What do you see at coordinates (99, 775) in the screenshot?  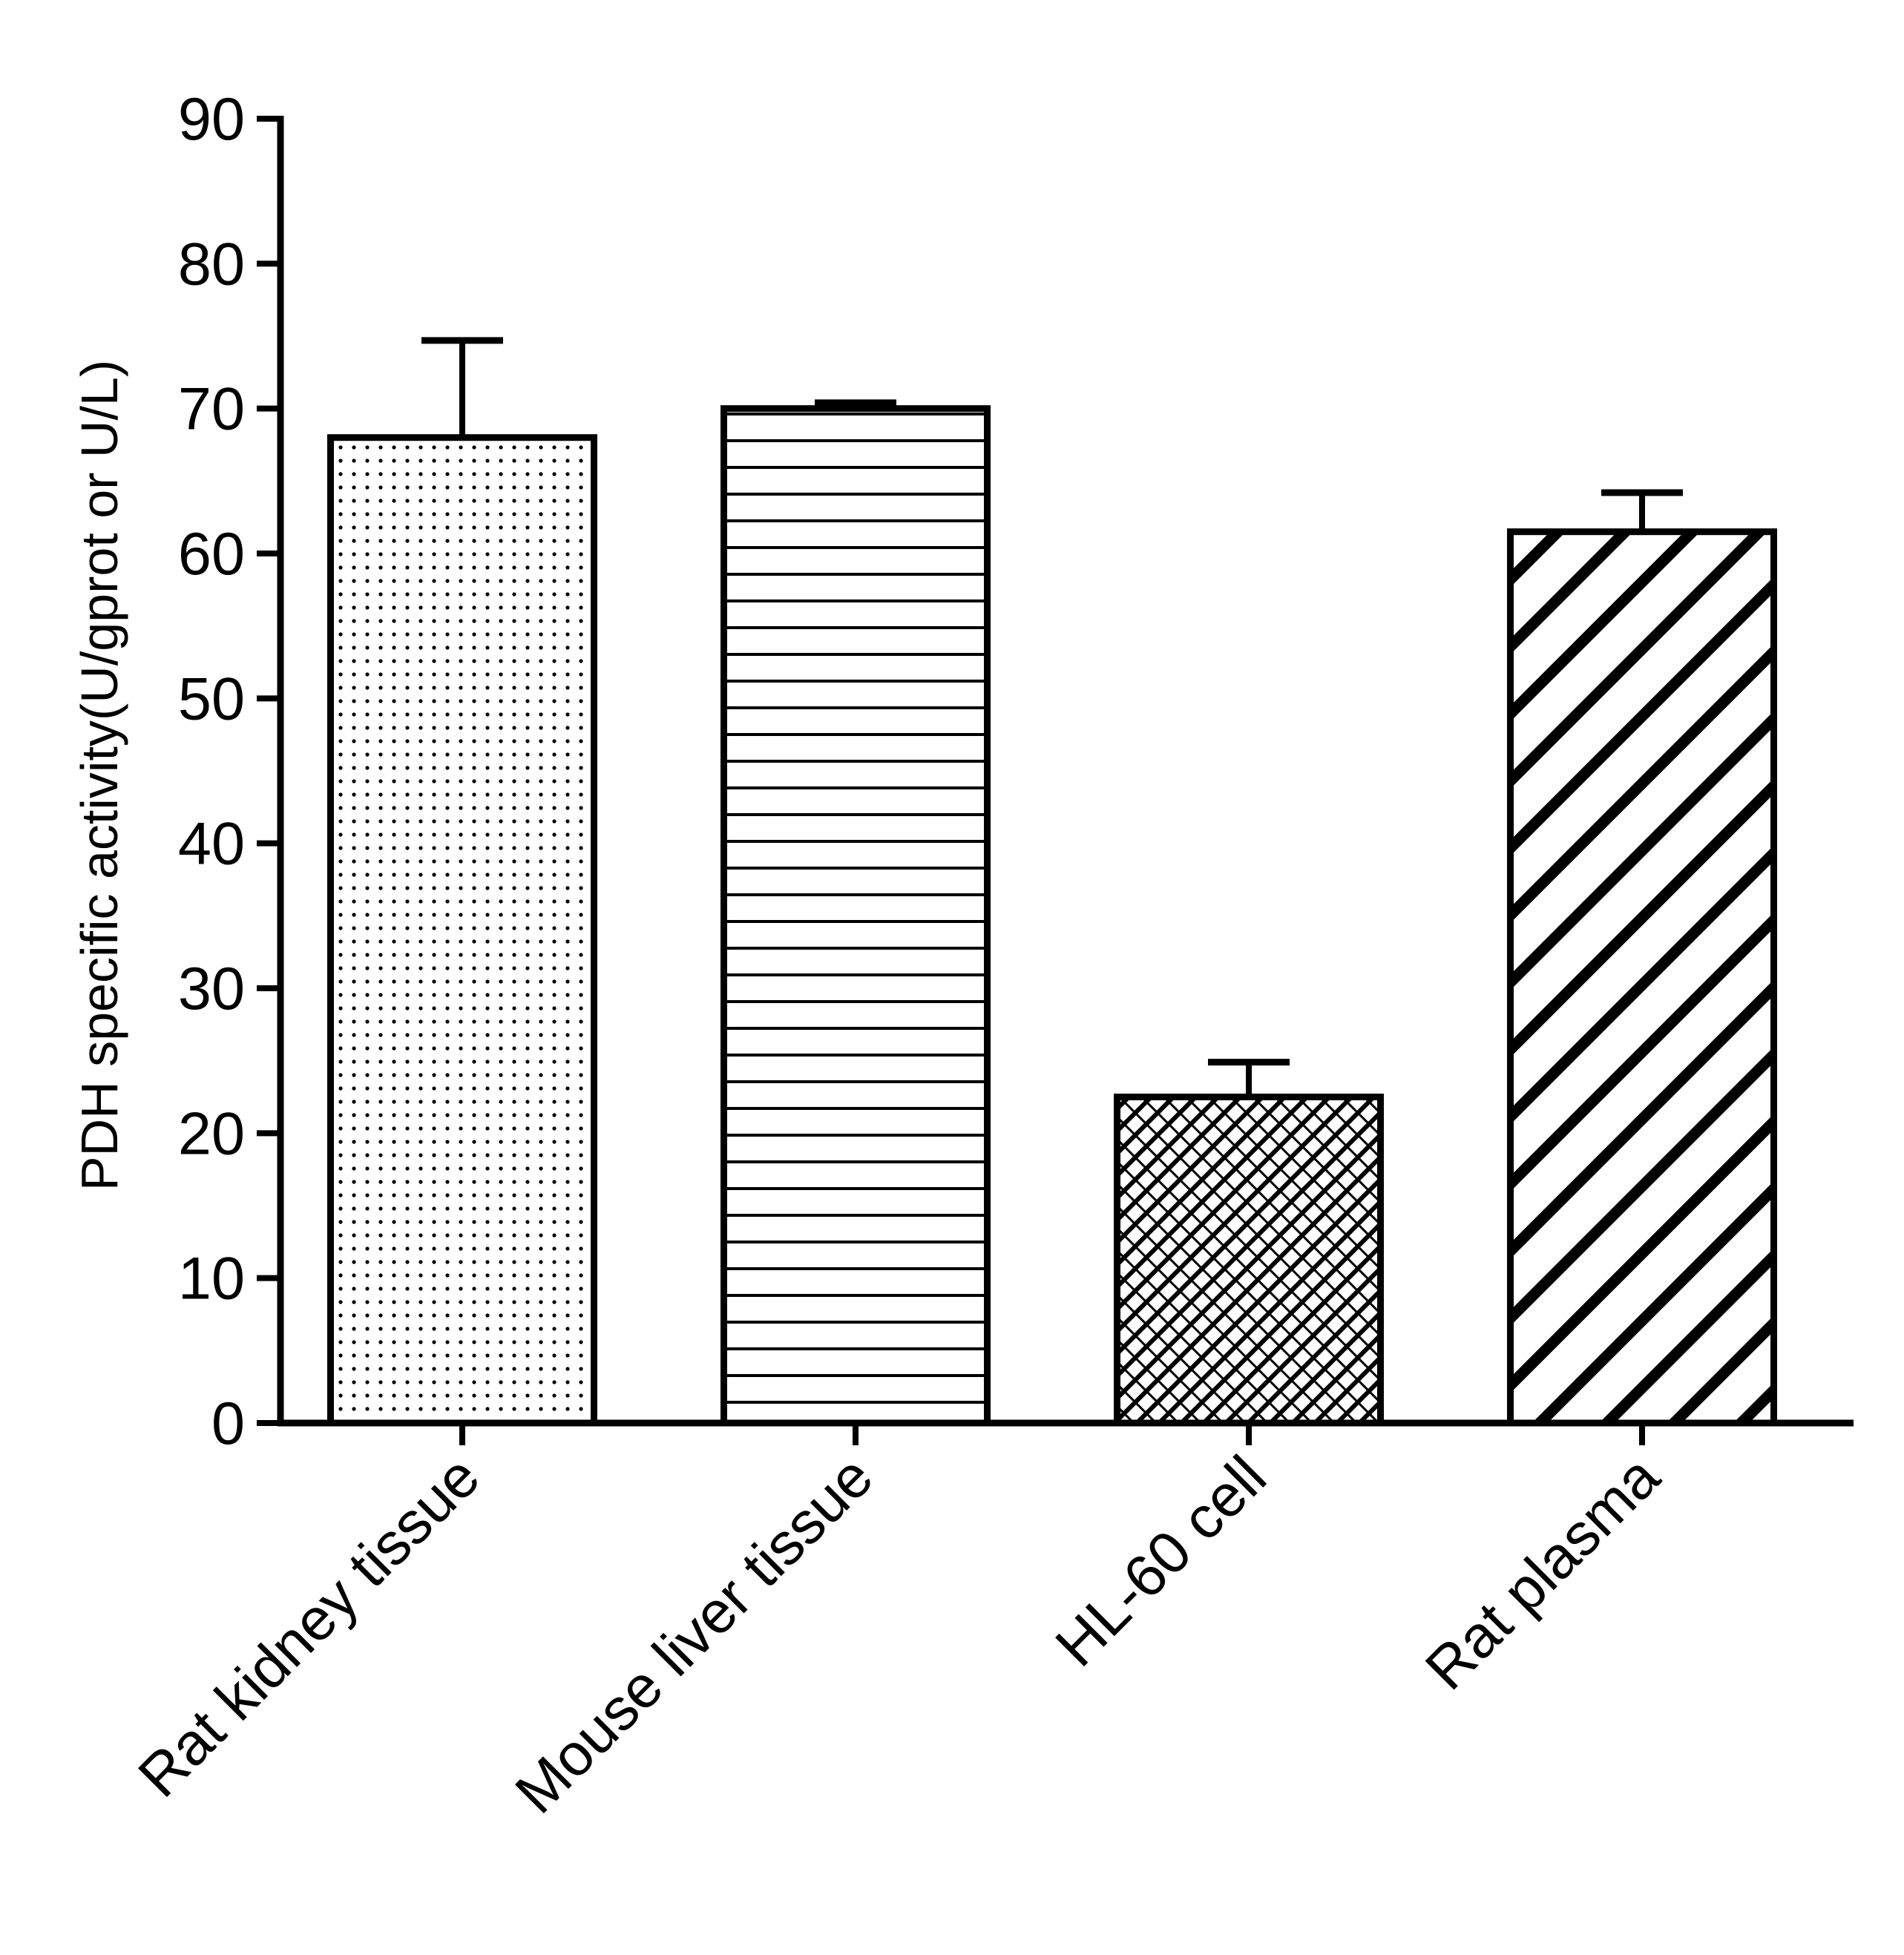 I see `y-axis-title: PDH specific activity(U/gprot or U/L)` at bounding box center [99, 775].